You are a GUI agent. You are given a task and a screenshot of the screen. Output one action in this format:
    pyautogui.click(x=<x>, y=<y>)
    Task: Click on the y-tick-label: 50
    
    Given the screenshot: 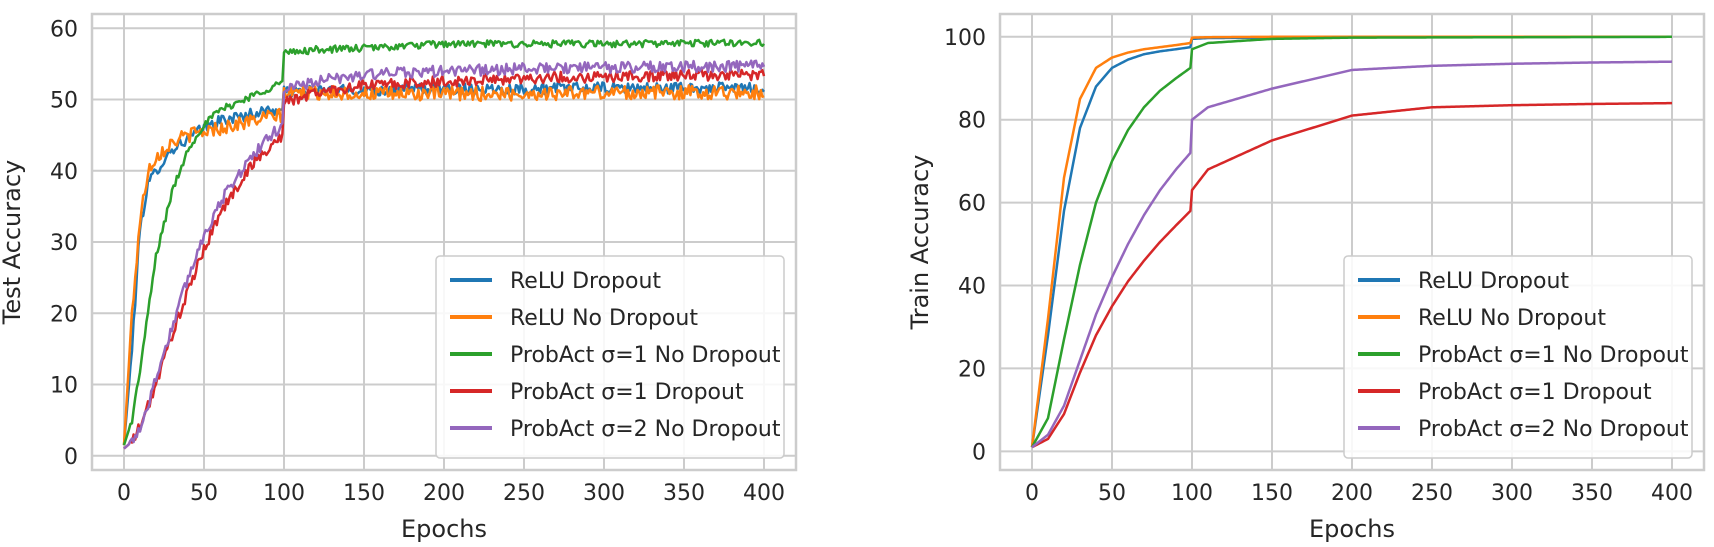 What is the action you would take?
    pyautogui.click(x=64, y=101)
    